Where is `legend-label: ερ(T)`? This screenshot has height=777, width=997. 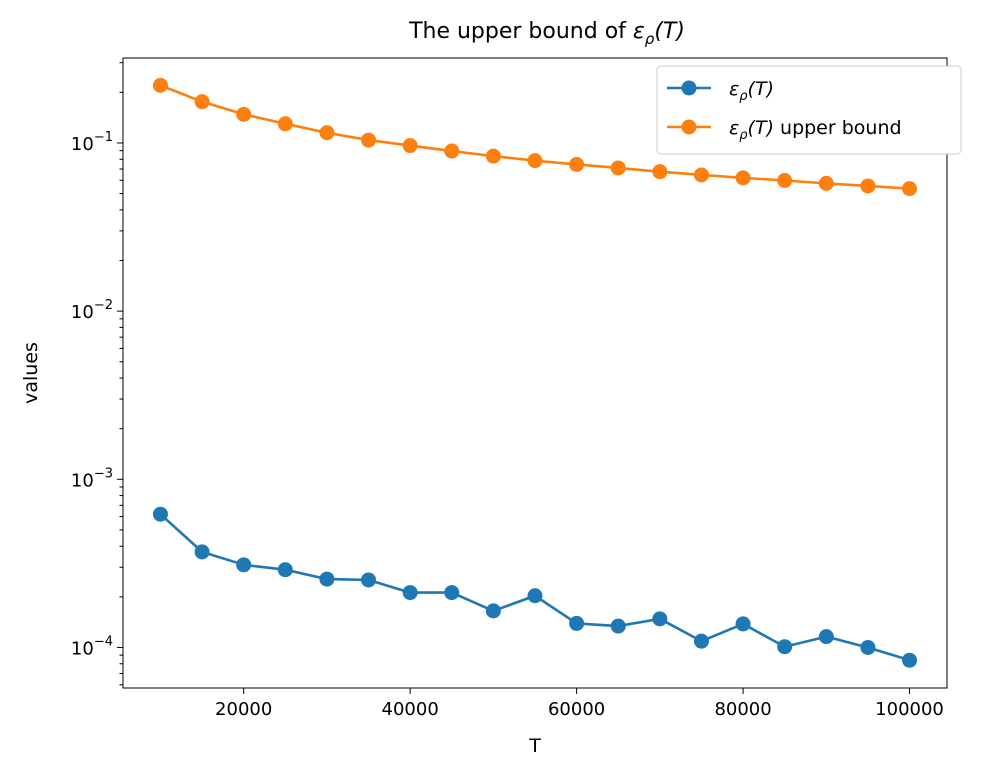 legend-label: ερ(T) is located at coordinates (751, 91).